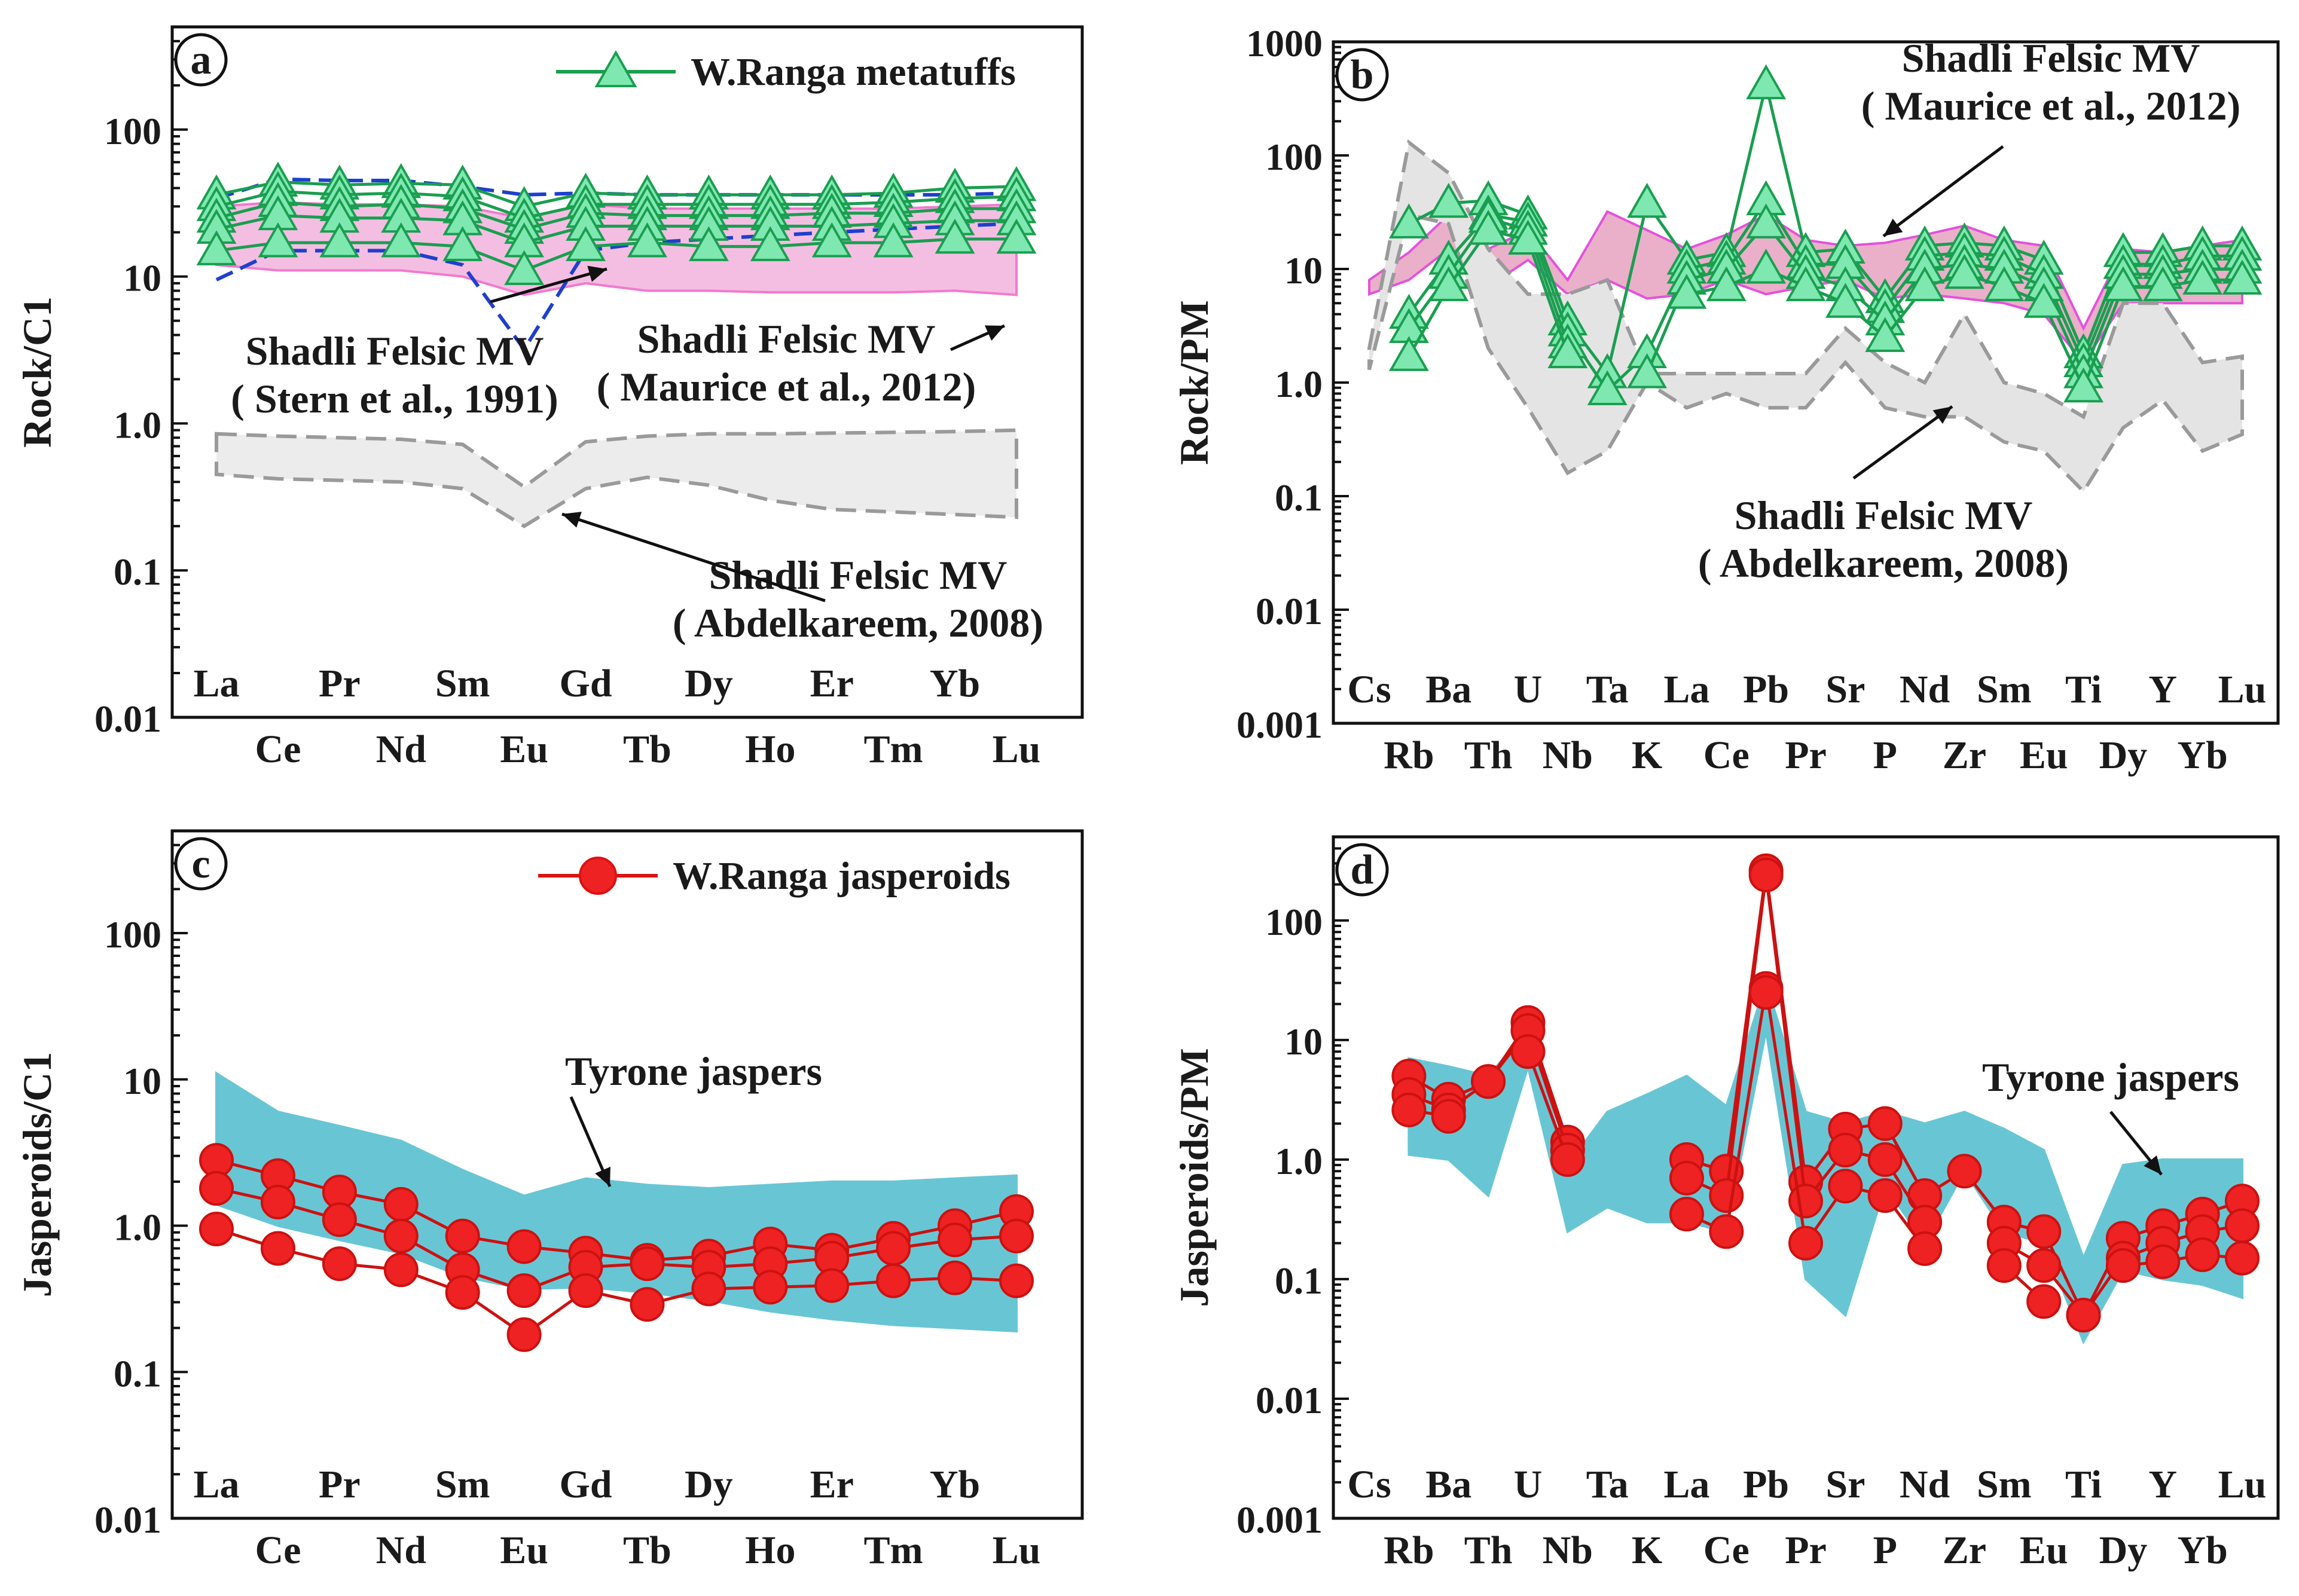 The image size is (2299, 1596). I want to click on x-tick-label: Yb, so click(955, 683).